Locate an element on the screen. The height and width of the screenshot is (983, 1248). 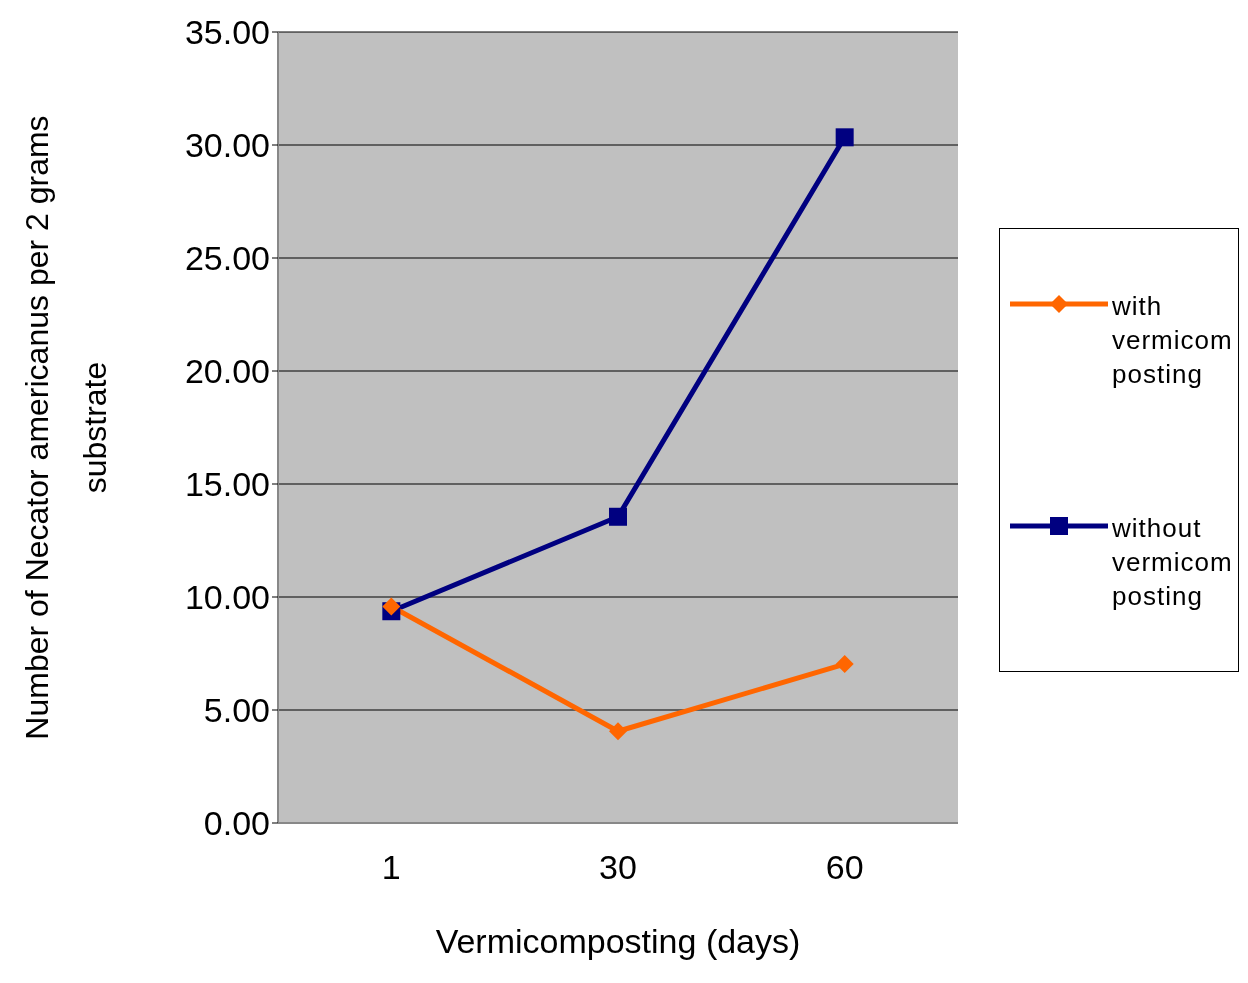
y-tick-label: 20.00 is located at coordinates (227, 371).